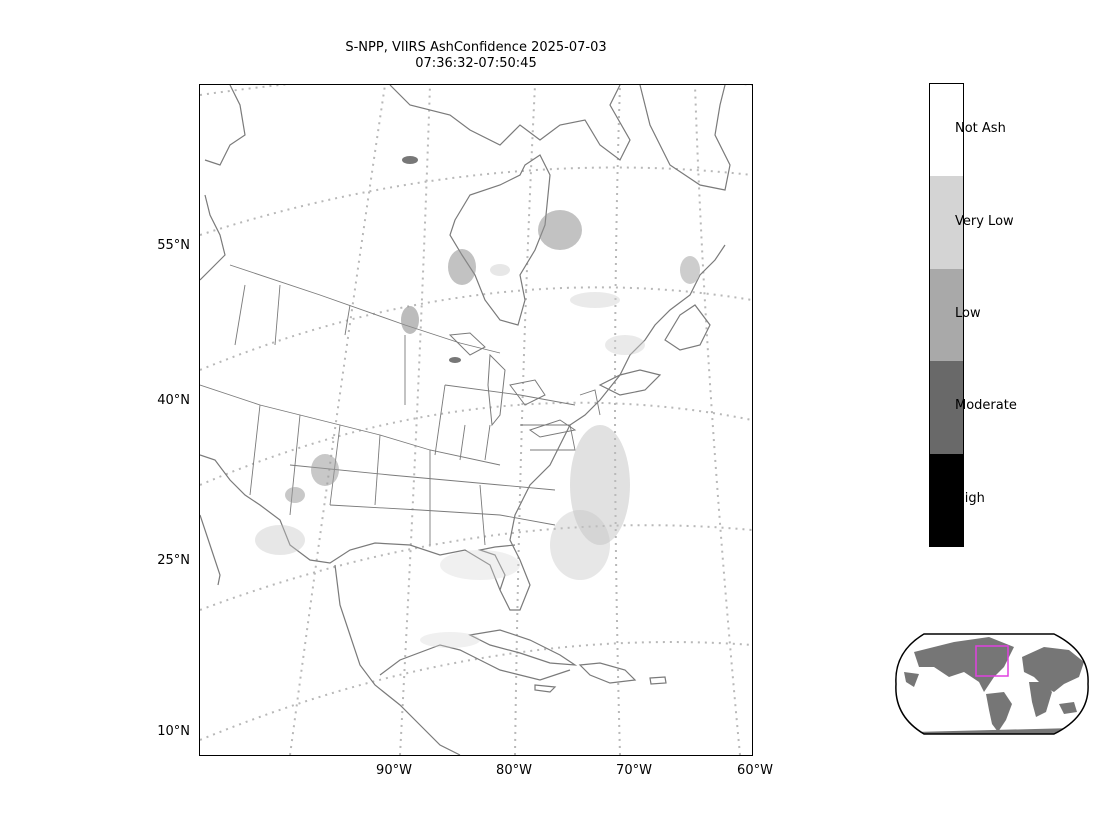 The image size is (1120, 840). I want to click on lat-label-10n: 10°N, so click(173, 731).